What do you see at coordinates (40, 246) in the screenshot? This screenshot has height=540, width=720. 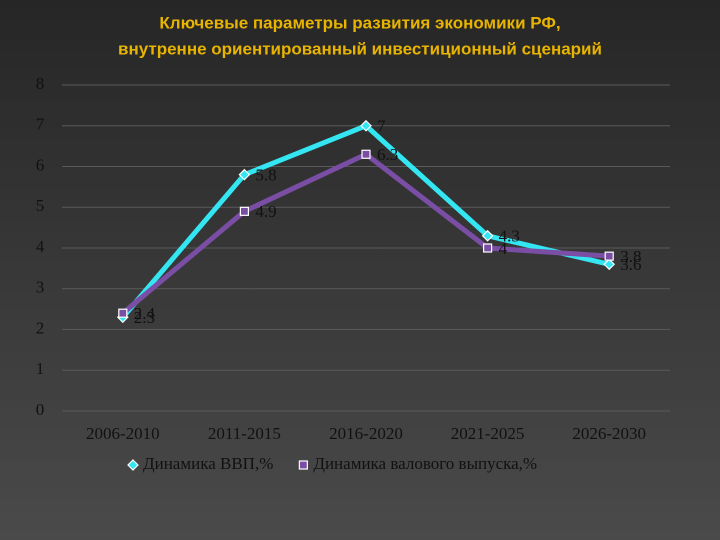 I see `y-tick-label: 4` at bounding box center [40, 246].